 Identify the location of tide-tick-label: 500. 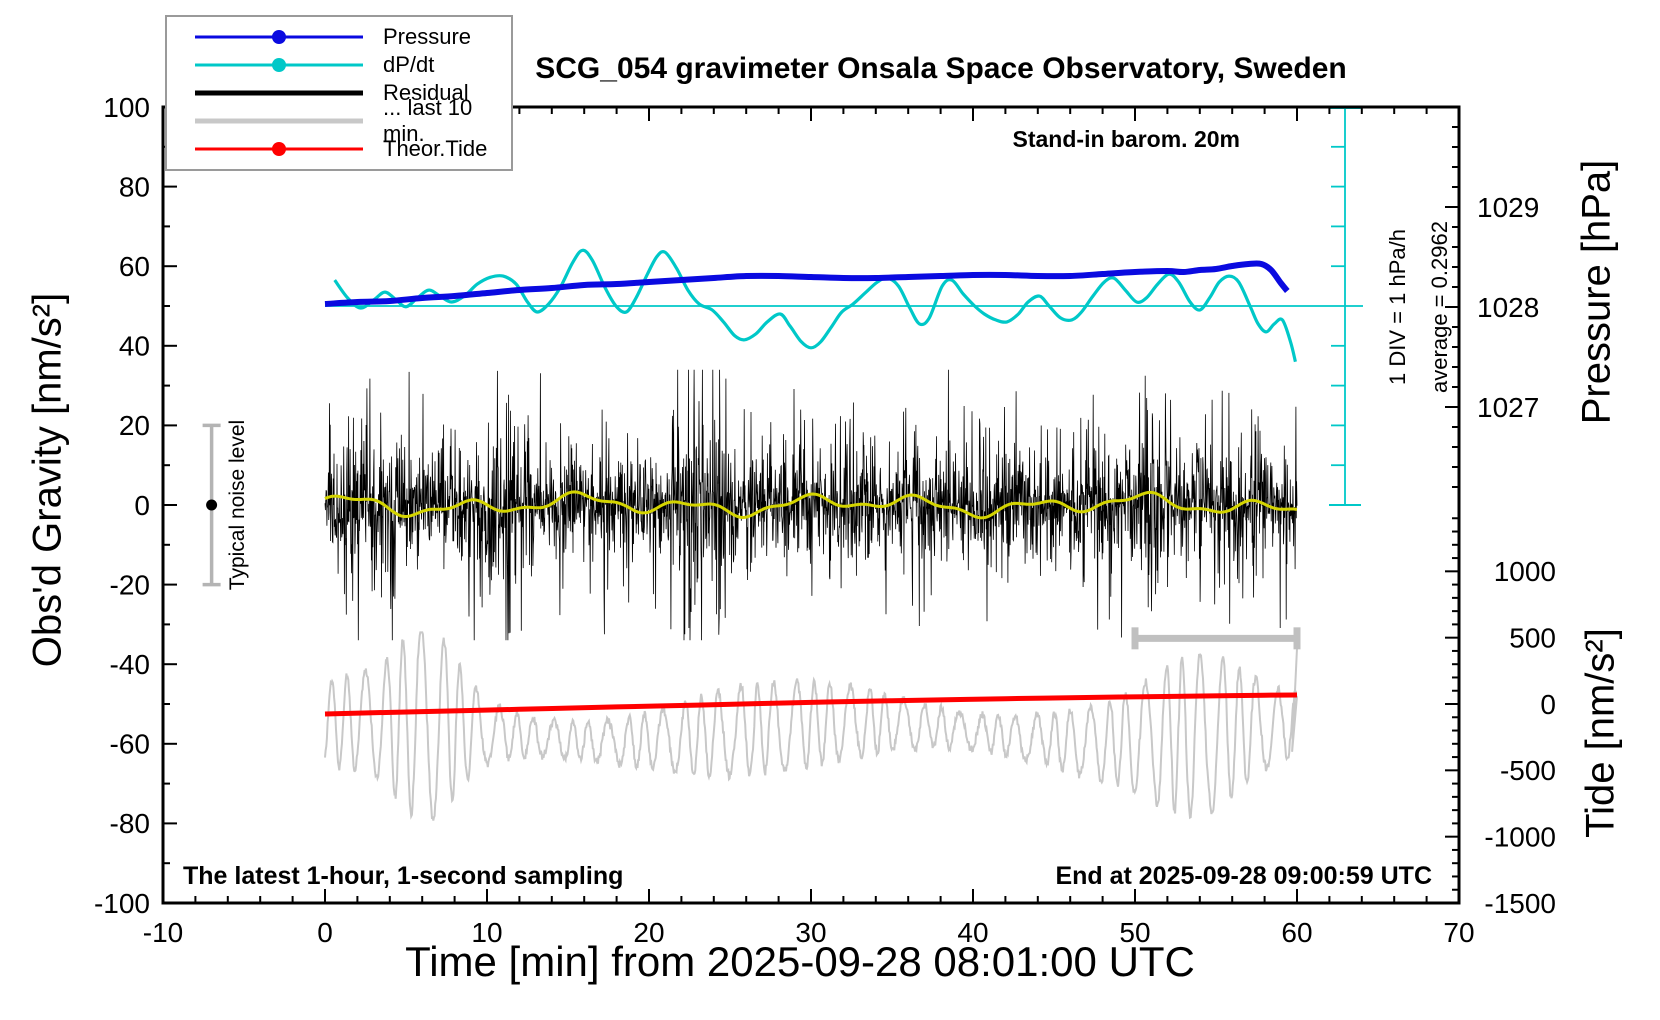
(1532, 637).